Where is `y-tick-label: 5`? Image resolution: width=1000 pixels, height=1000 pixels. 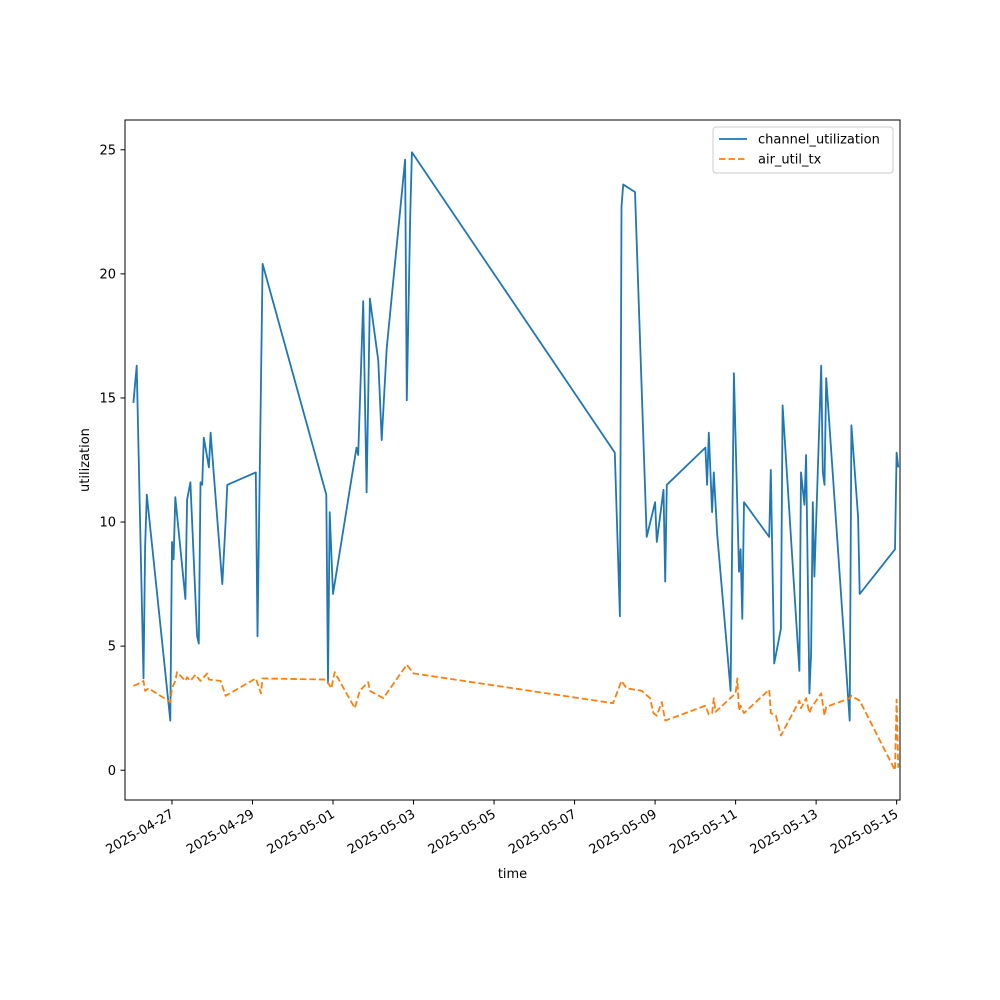 y-tick-label: 5 is located at coordinates (112, 647).